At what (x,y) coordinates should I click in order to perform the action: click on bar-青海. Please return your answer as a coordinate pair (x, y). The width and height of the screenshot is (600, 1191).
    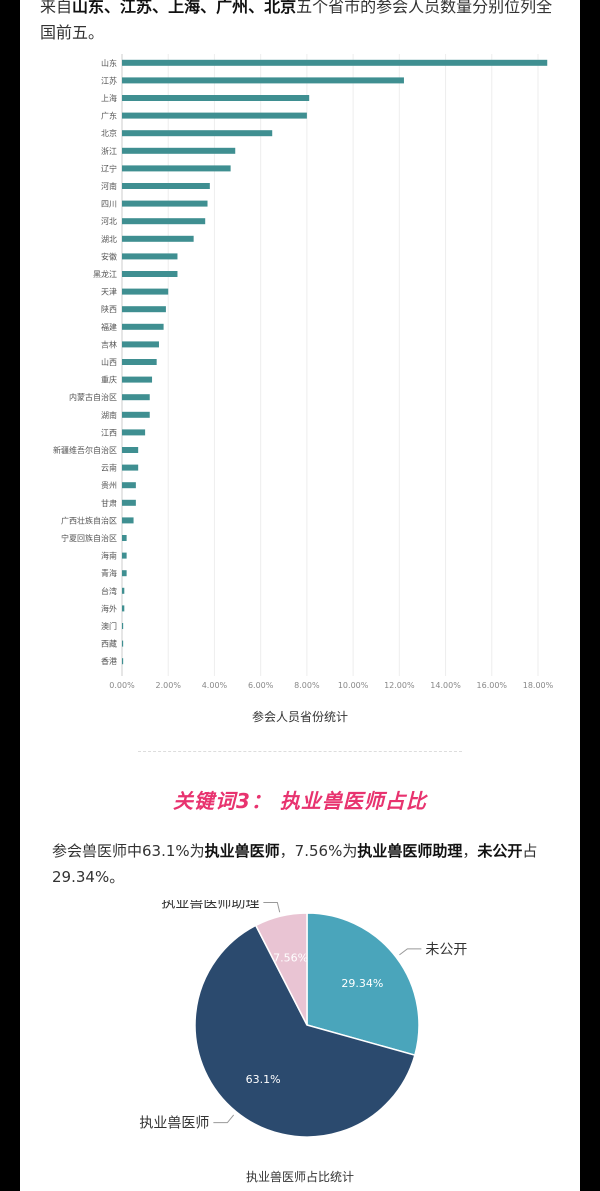
    Looking at the image, I should click on (124, 573).